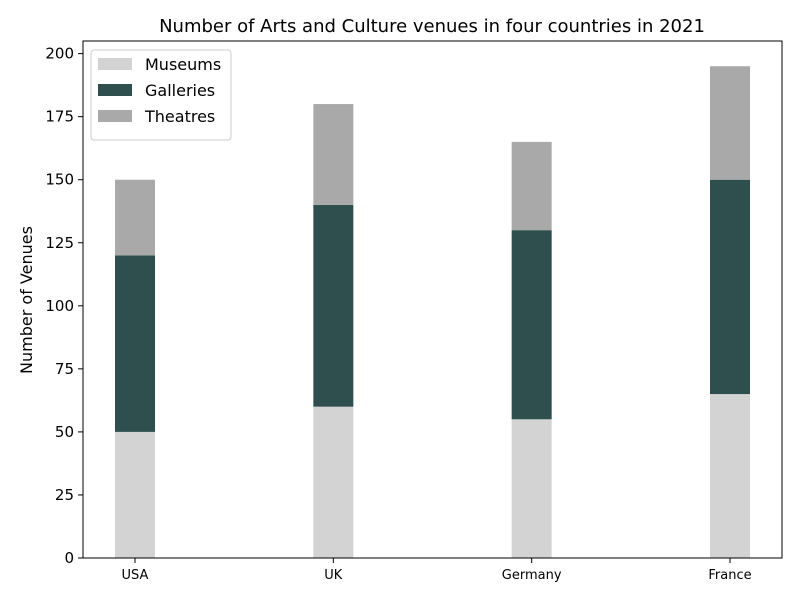  I want to click on y-tick-label: 150, so click(59, 180).